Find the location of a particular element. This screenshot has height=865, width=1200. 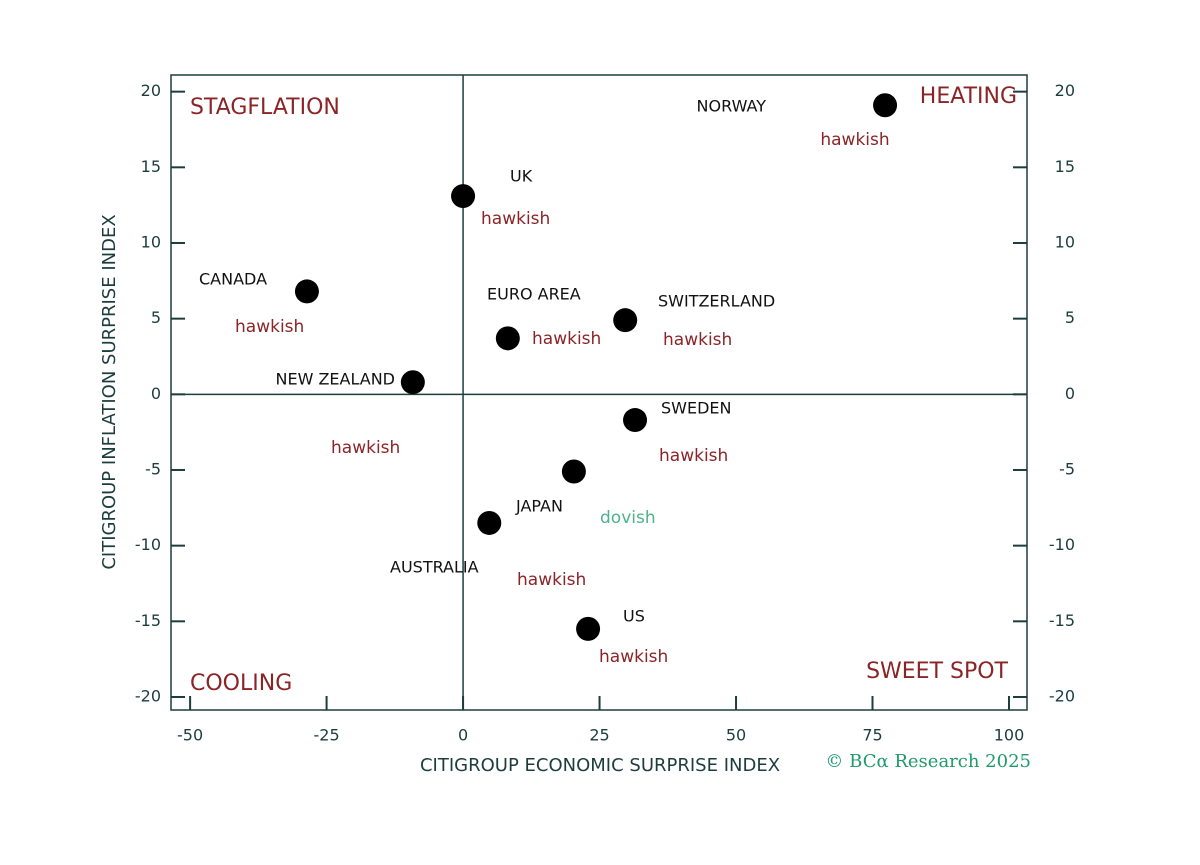

quadrant-label: SWEET SPOT is located at coordinates (937, 671).